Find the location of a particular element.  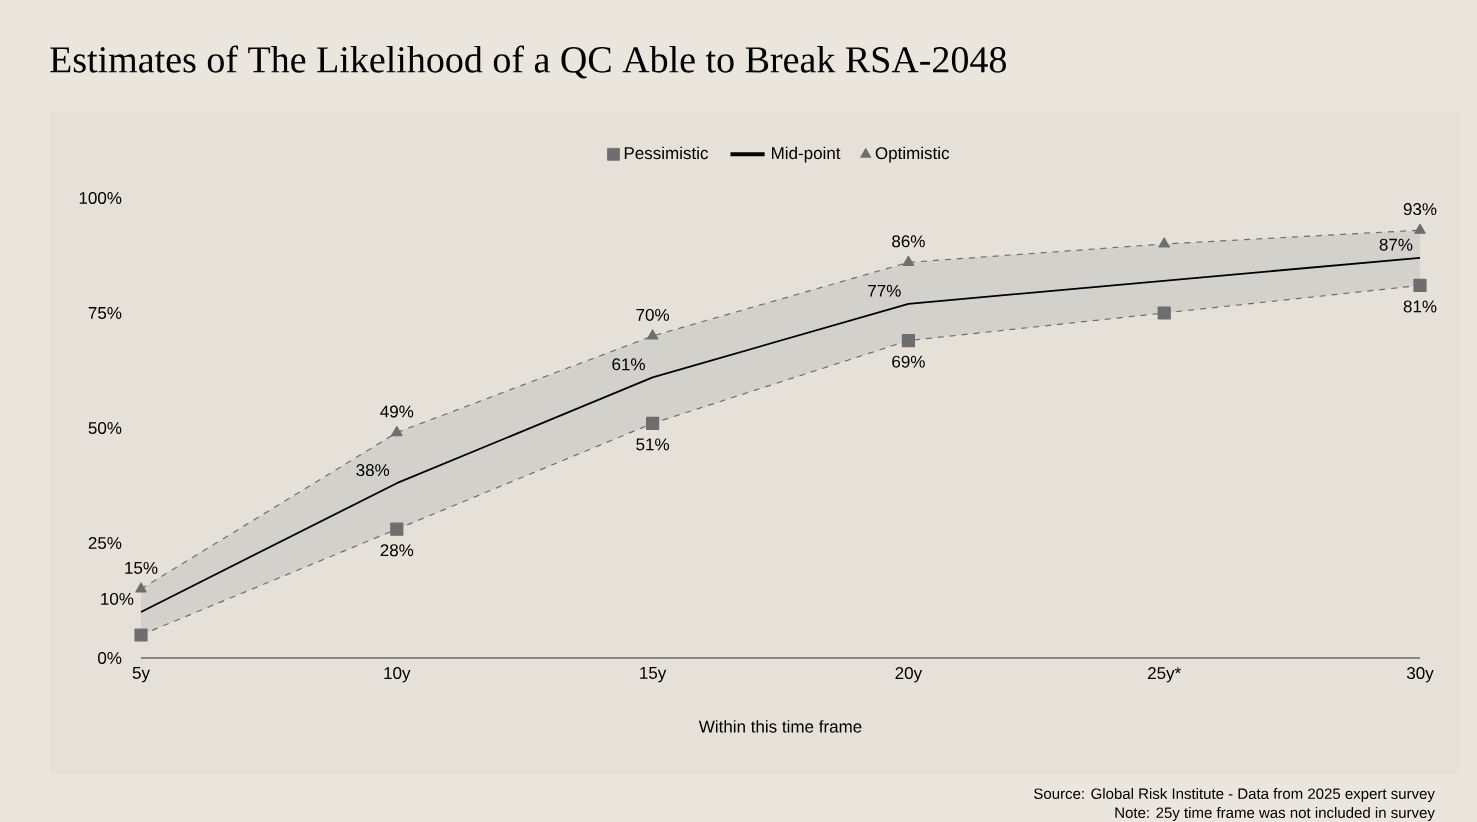

x-tick-label: 15y is located at coordinates (653, 675).